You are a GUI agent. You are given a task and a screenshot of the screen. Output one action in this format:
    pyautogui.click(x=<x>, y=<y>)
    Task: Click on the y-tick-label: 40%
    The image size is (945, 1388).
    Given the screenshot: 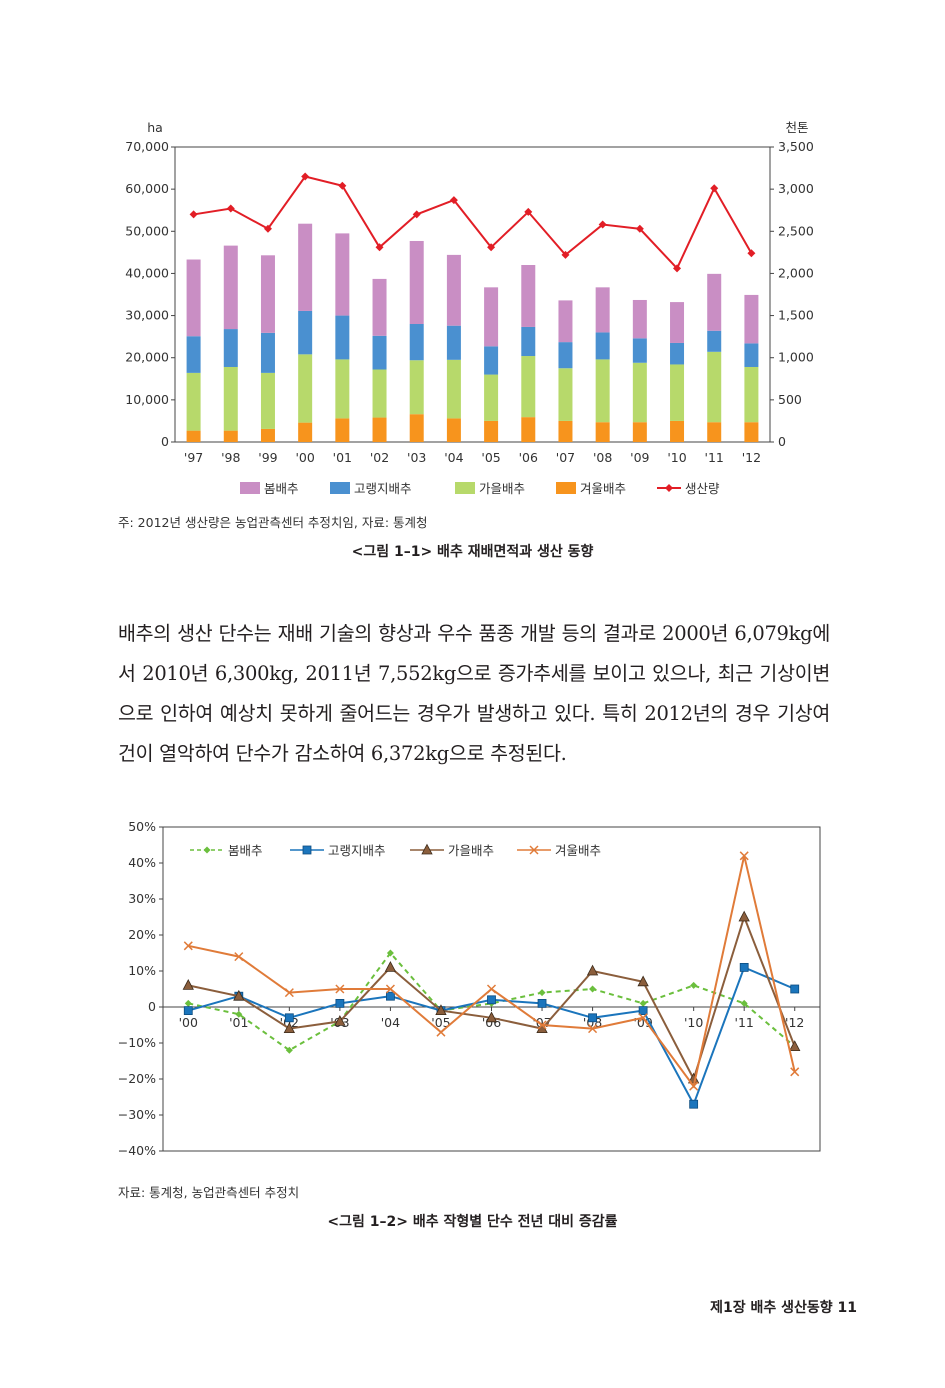 What is the action you would take?
    pyautogui.click(x=142, y=862)
    